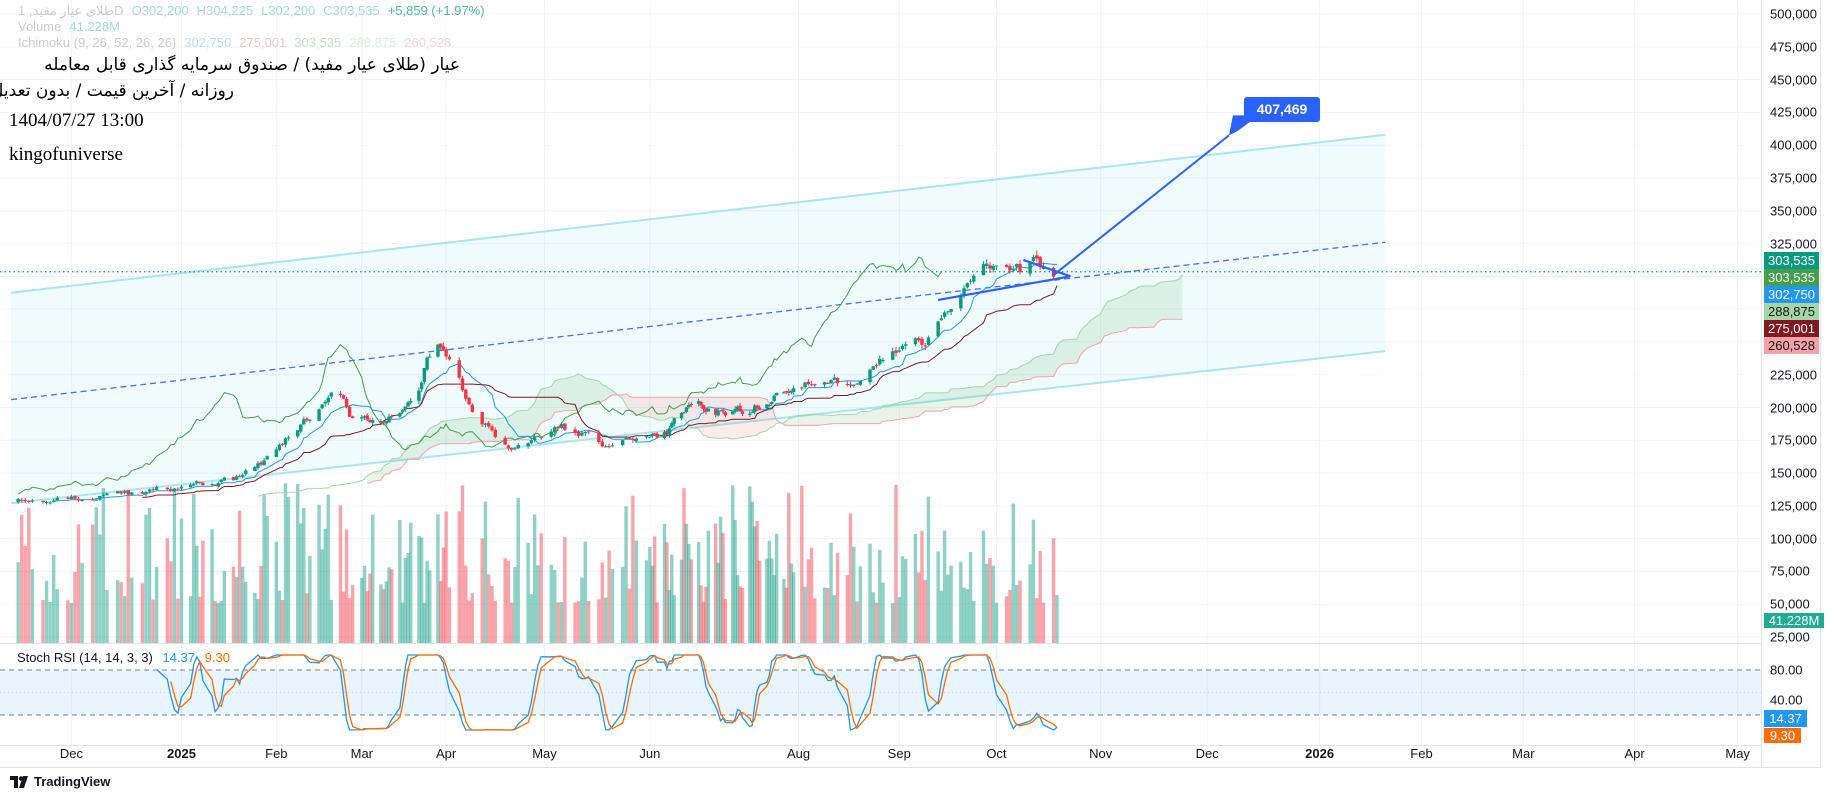 The image size is (1836, 801). Describe the element at coordinates (899, 753) in the screenshot. I see `time-tick: Sep` at that location.